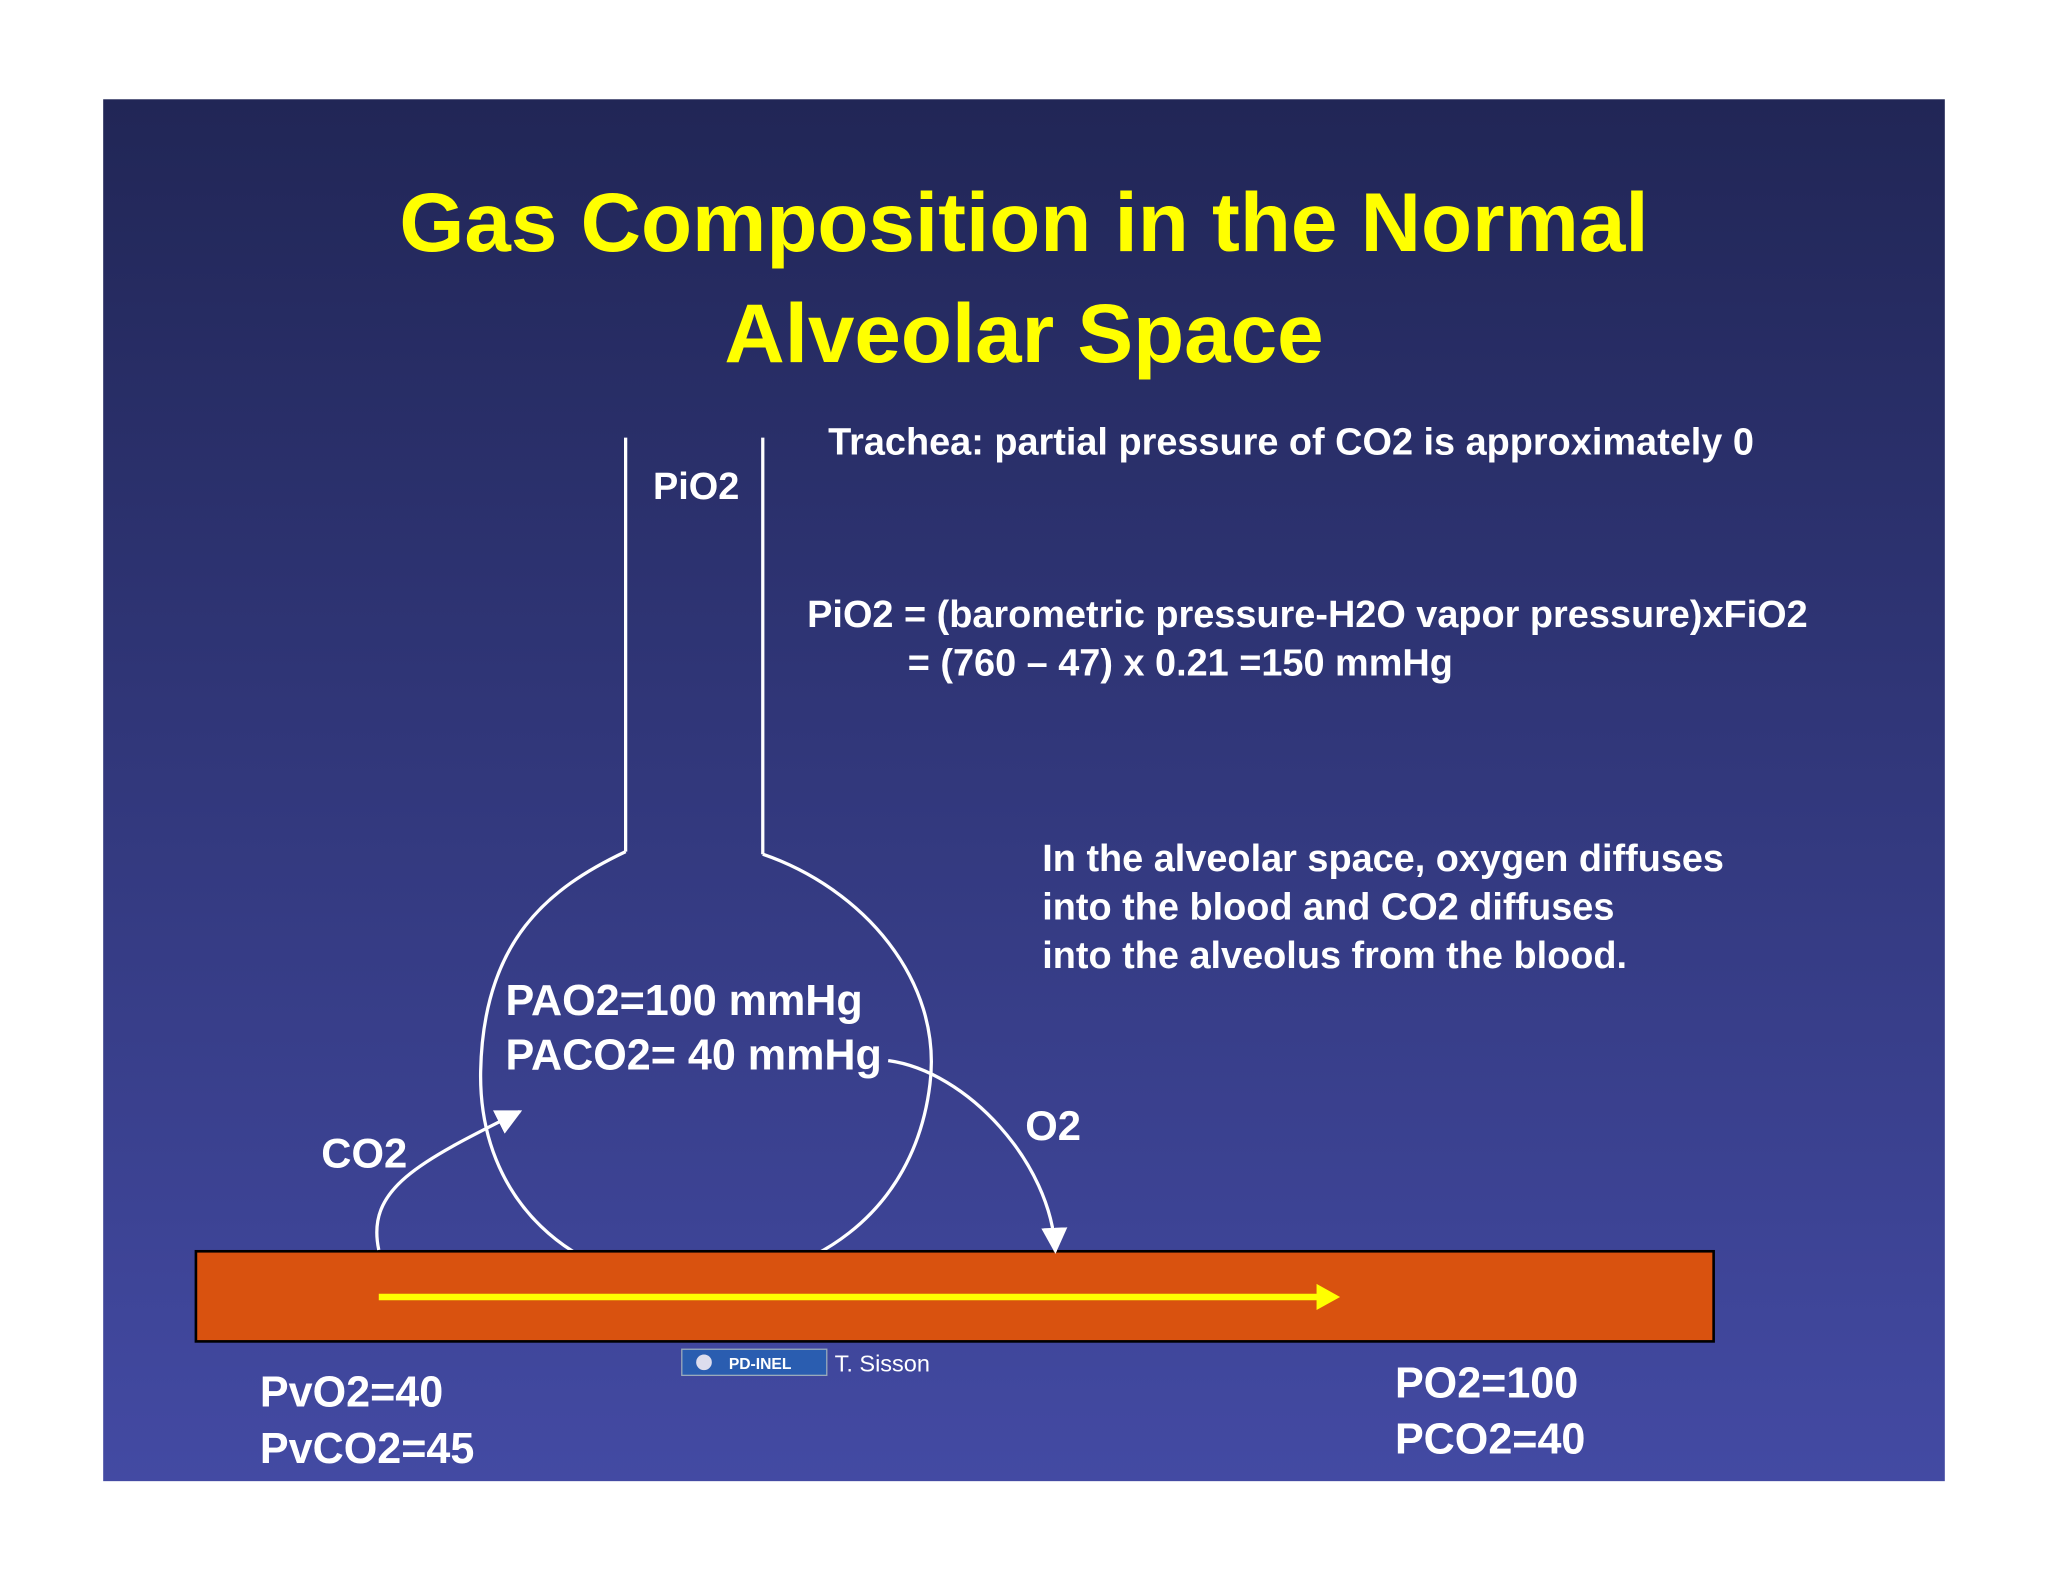 This screenshot has height=1582, width=2048. Describe the element at coordinates (1023, 222) in the screenshot. I see `title-line: Gas Composition in the Normal` at that location.